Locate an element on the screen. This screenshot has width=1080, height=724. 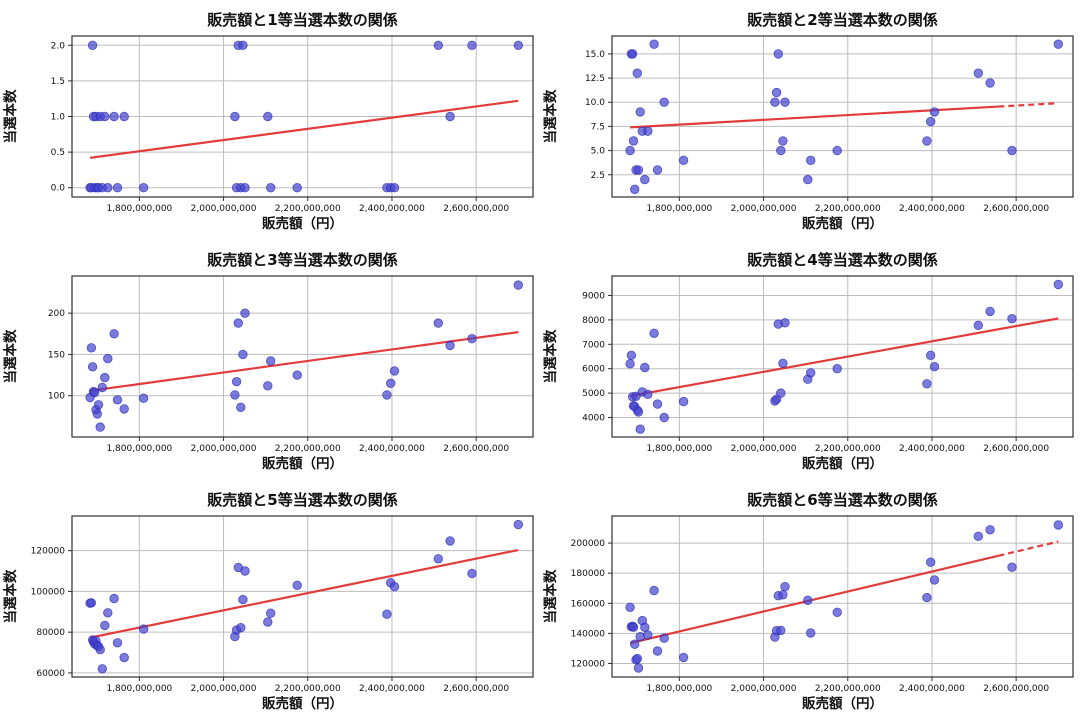
y-tick-label: 0.5 is located at coordinates (58, 153).